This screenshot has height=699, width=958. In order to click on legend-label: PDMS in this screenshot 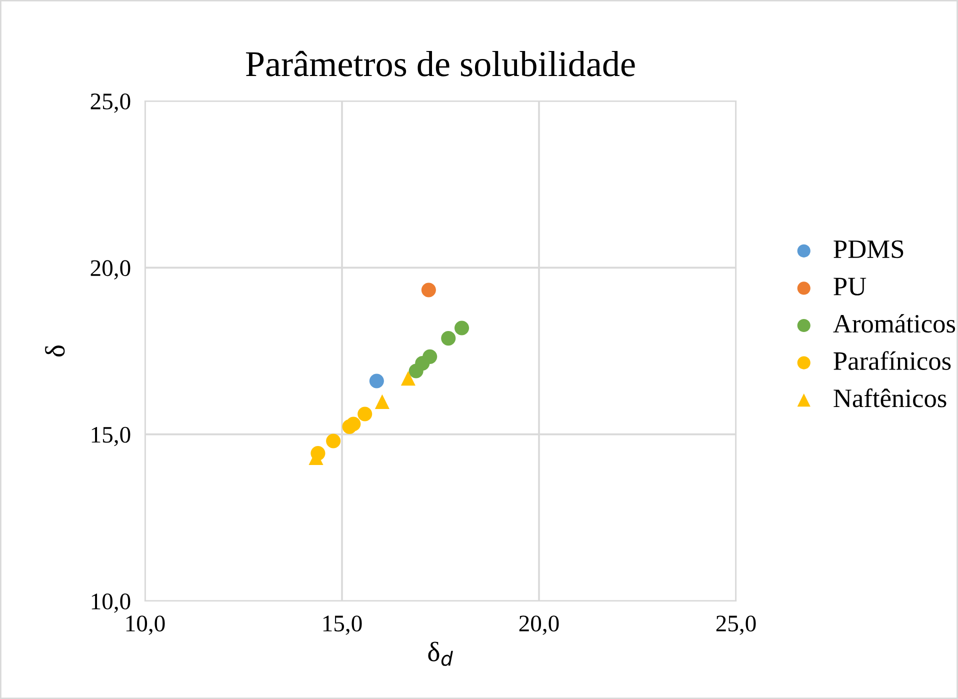, I will do `click(869, 249)`.